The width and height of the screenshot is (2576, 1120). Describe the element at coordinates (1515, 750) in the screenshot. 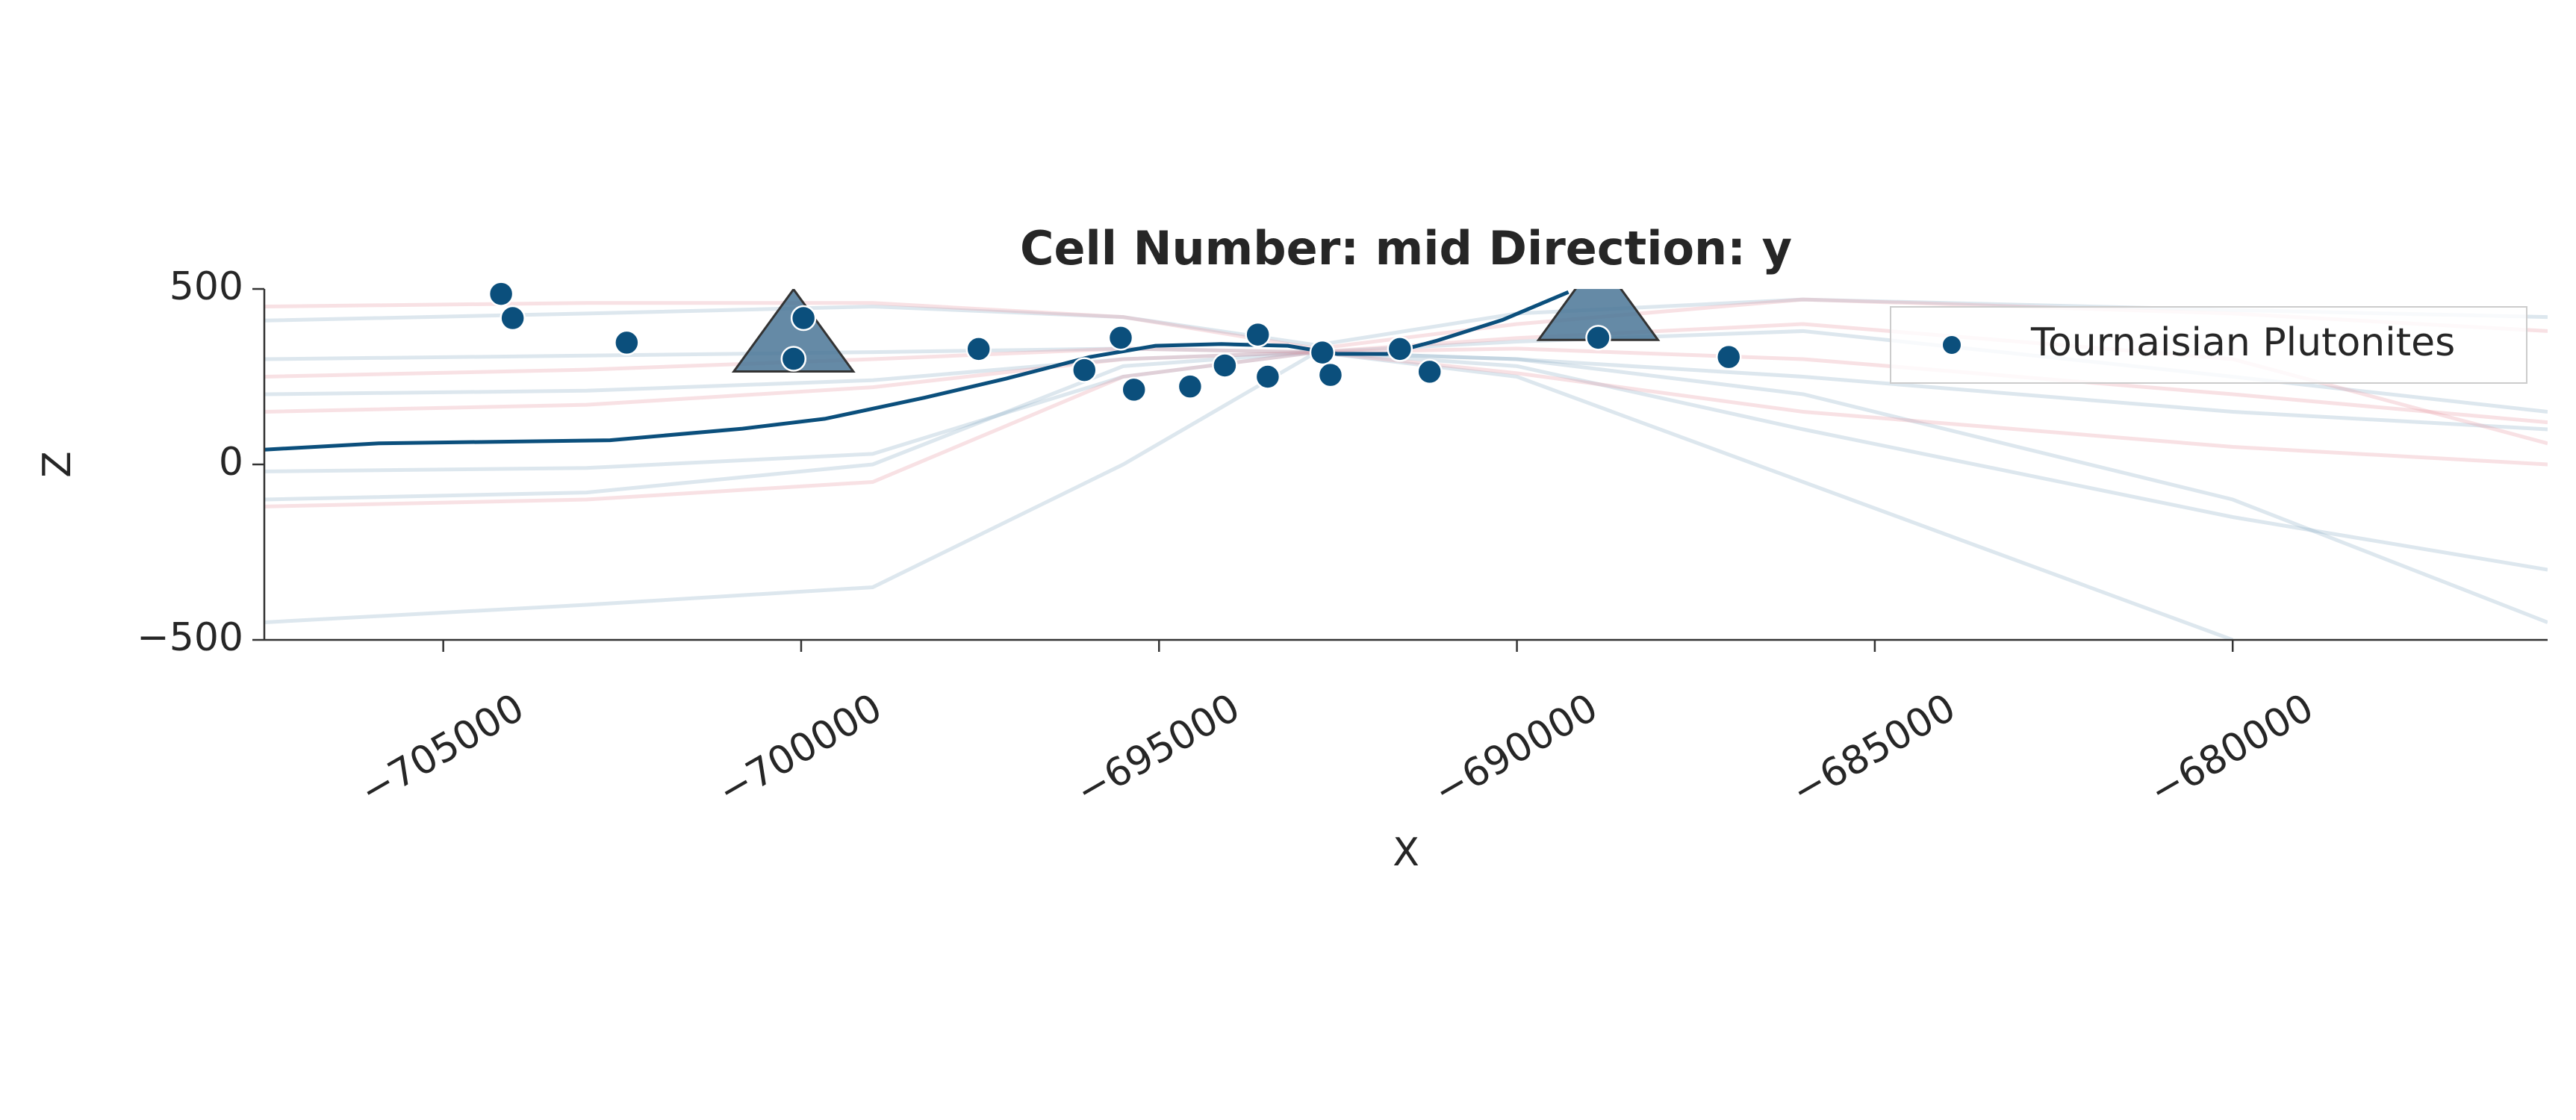

I see `x-tick-label: −690000` at that location.